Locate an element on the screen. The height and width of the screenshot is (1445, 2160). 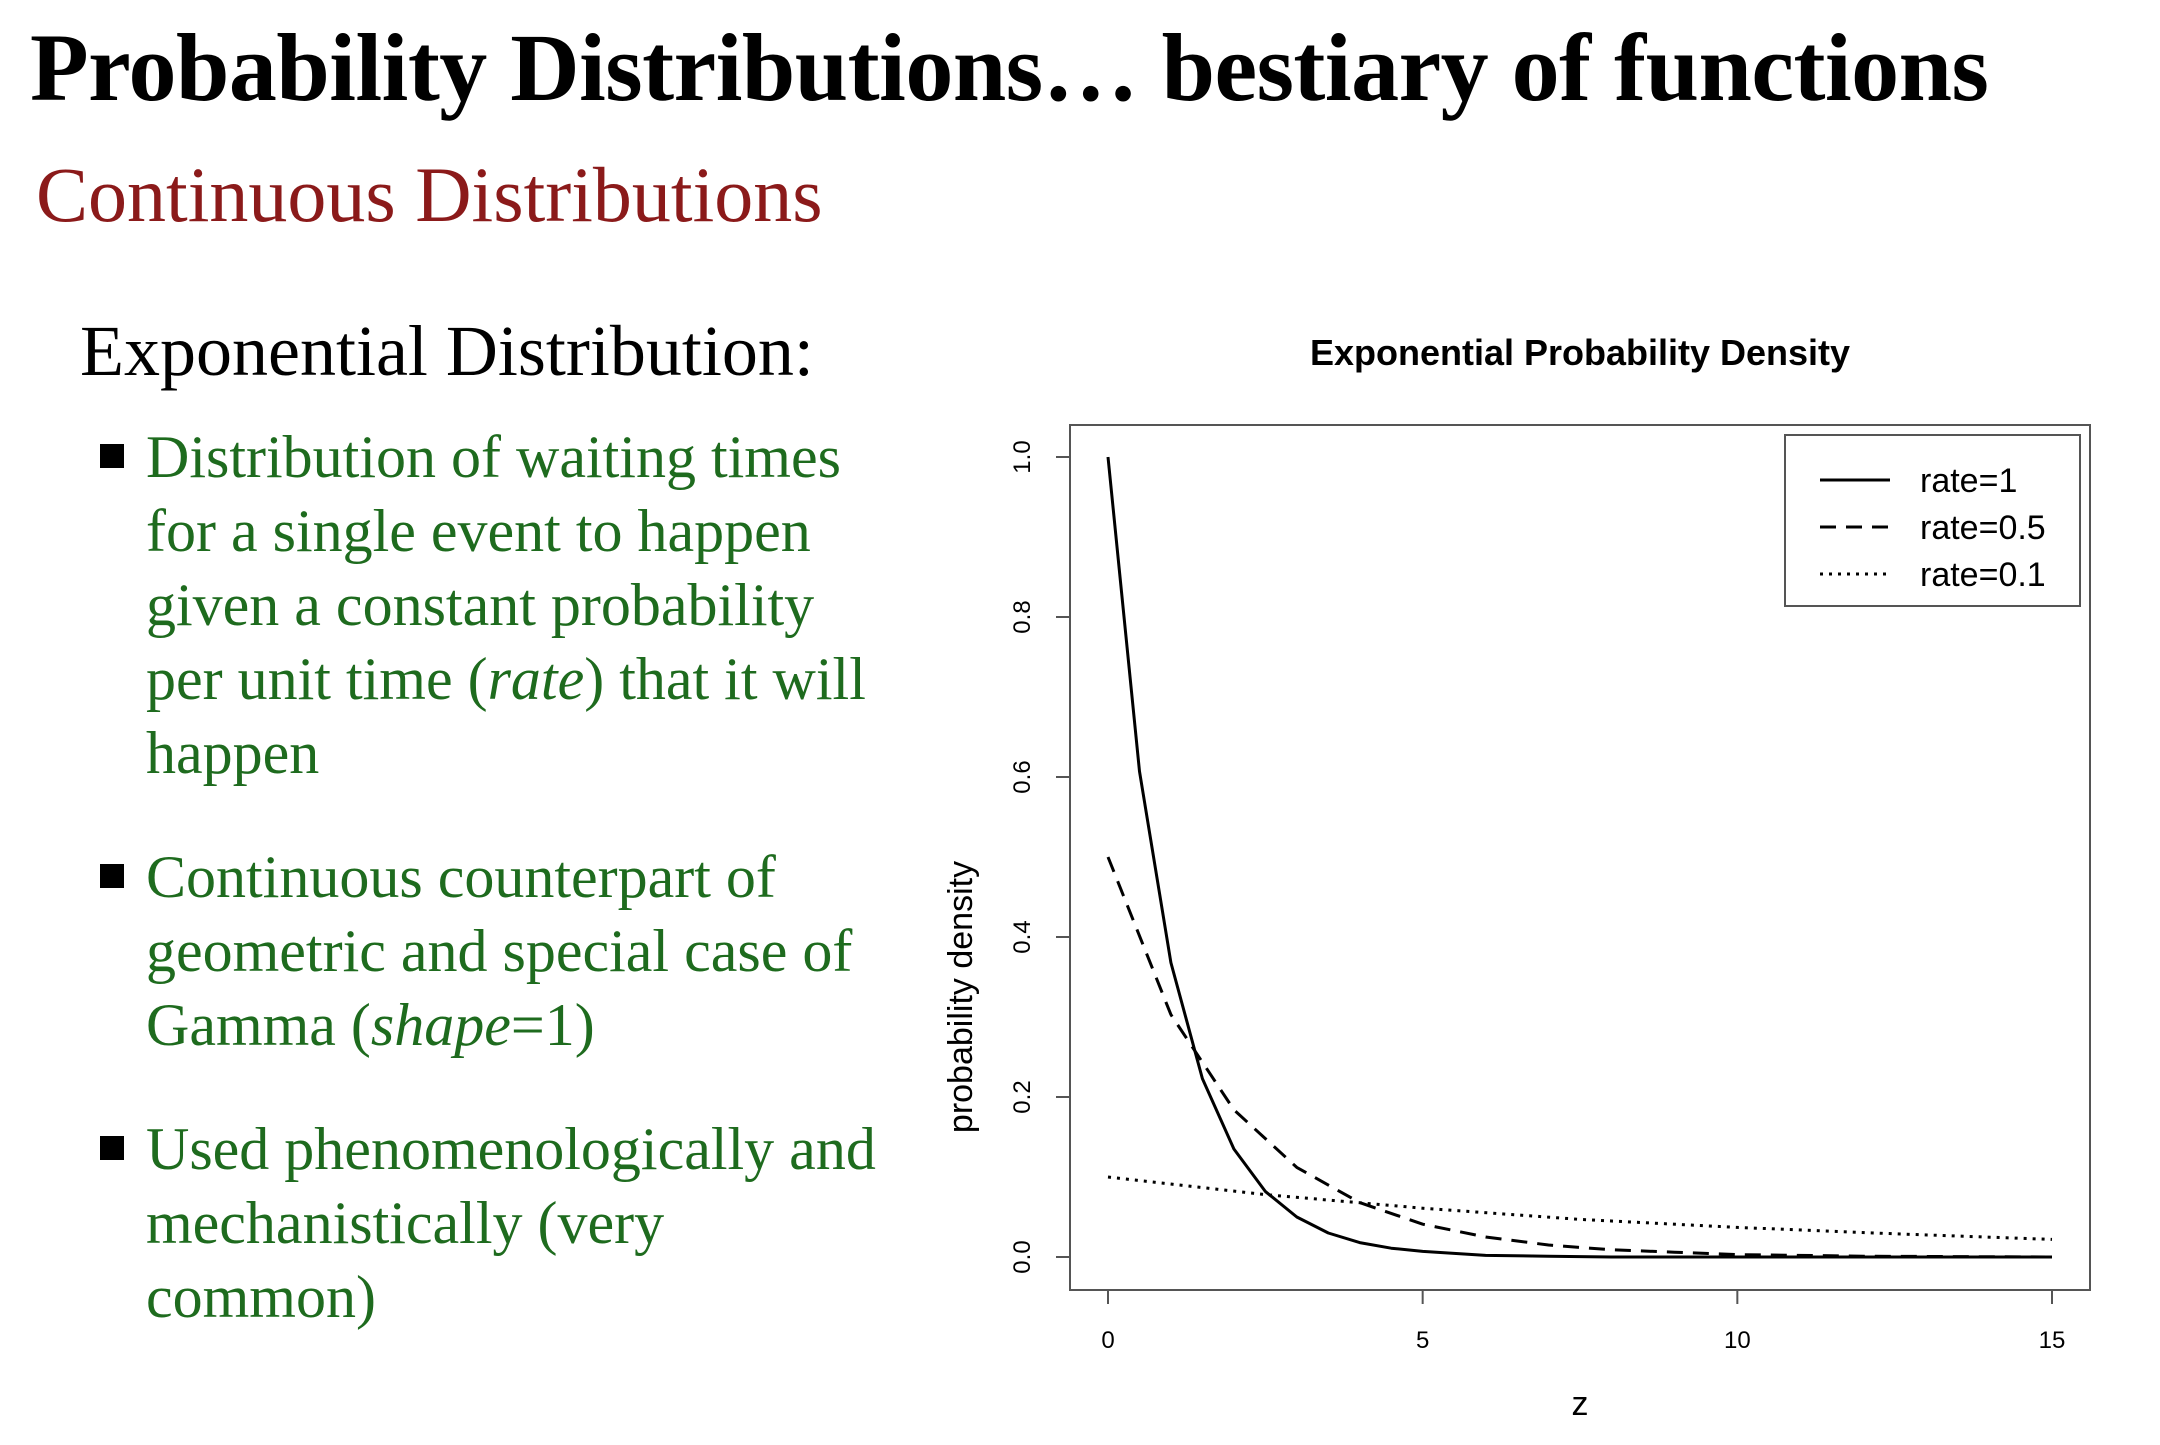
legend-label: rate=0.1 is located at coordinates (1983, 575).